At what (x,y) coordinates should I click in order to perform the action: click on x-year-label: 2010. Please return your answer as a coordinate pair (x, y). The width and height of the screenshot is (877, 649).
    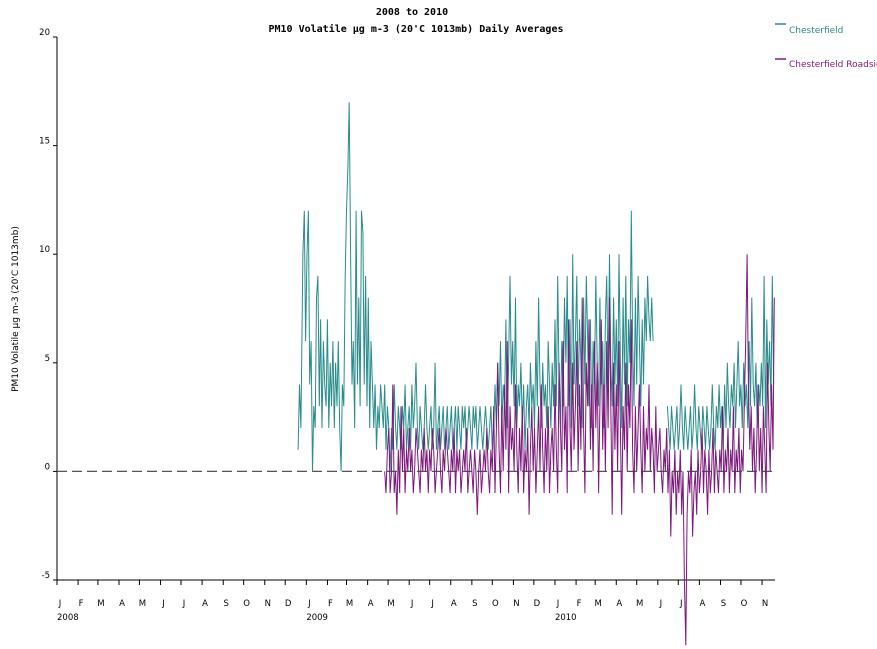
    Looking at the image, I should click on (566, 618).